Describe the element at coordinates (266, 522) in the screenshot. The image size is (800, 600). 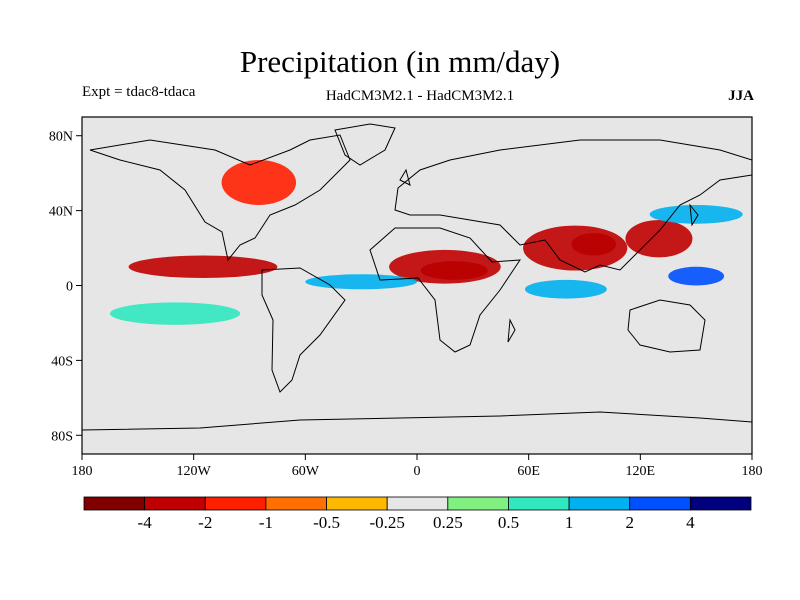
I see `colorbar-label: -1` at that location.